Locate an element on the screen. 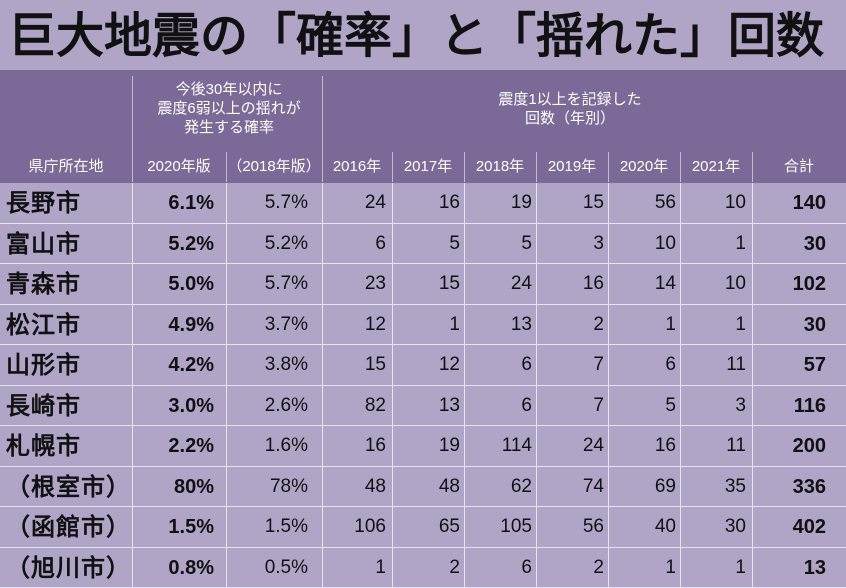  count-2016: 24 is located at coordinates (375, 202).